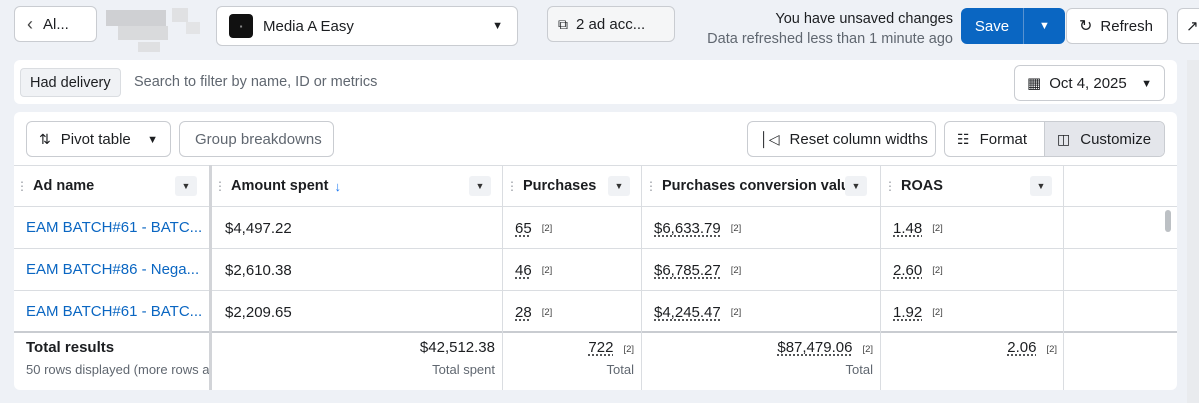 The height and width of the screenshot is (403, 1199). I want to click on total-purchases-value: 722 [2], so click(611, 347).